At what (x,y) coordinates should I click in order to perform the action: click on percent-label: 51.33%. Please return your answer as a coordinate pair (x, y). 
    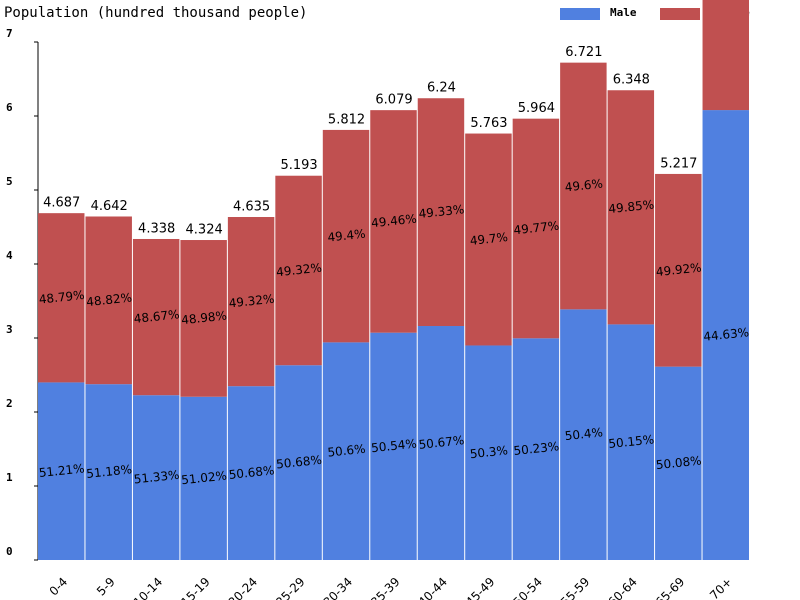
    Looking at the image, I should click on (156, 477).